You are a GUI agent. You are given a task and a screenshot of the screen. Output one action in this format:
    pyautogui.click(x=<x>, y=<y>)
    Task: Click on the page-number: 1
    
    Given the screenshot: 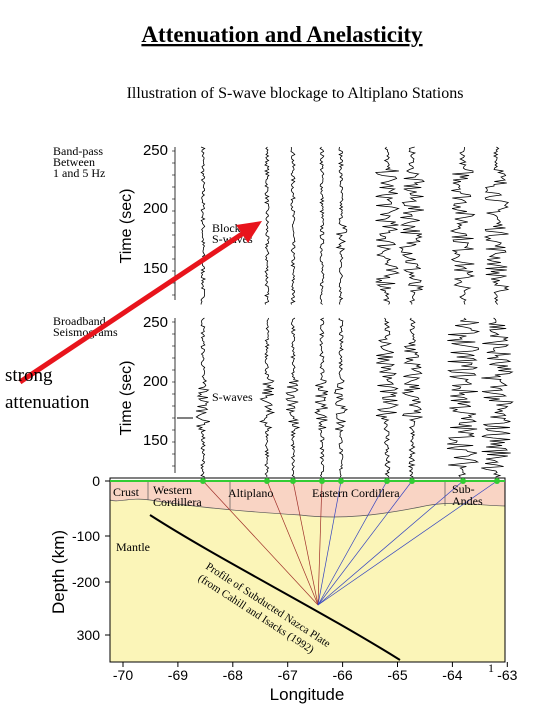 What is the action you would take?
    pyautogui.click(x=491, y=668)
    